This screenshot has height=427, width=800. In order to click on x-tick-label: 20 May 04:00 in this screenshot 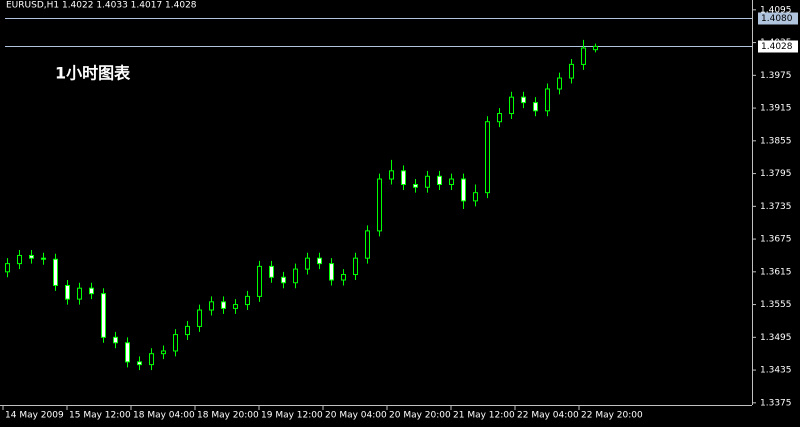, I will do `click(356, 416)`.